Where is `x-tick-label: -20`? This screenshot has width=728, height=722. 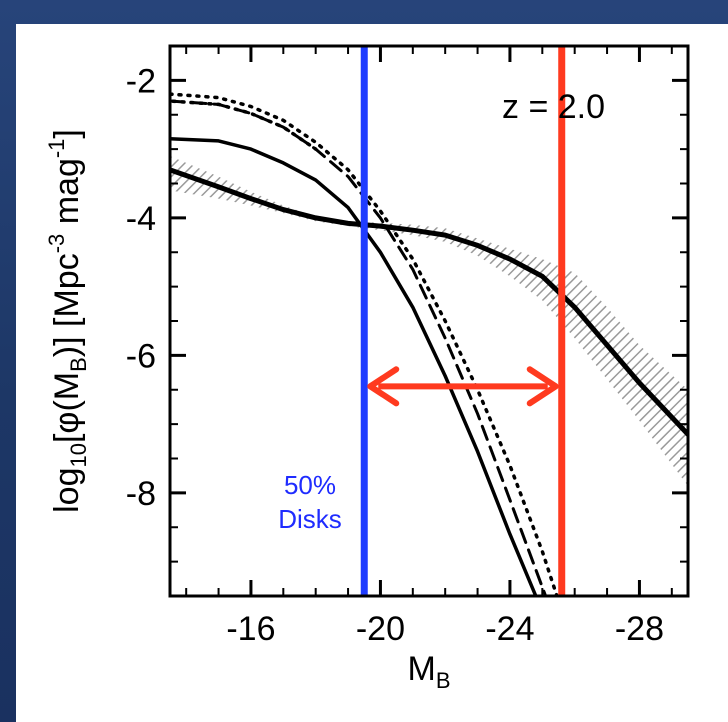 x-tick-label: -20 is located at coordinates (380, 629).